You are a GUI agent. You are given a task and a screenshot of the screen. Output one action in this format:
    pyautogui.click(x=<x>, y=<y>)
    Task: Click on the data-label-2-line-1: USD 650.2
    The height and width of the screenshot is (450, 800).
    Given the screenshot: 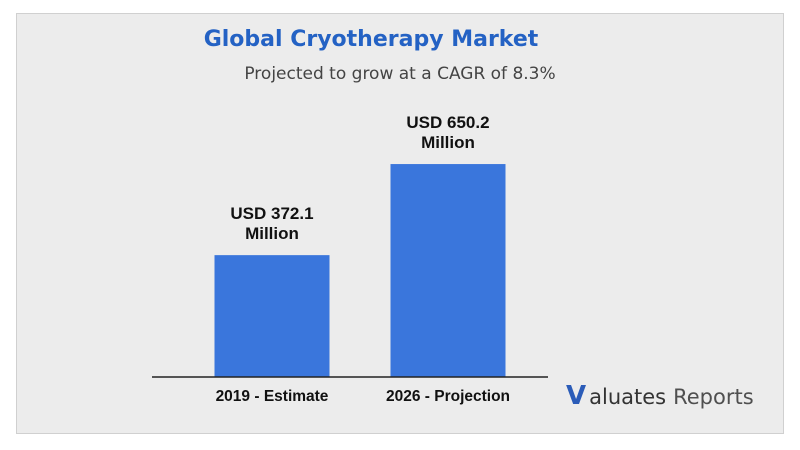 What is the action you would take?
    pyautogui.click(x=447, y=122)
    